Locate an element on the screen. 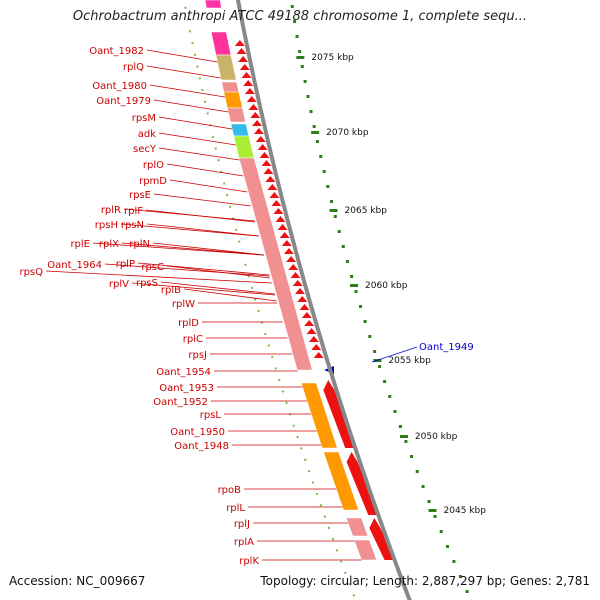 This screenshot has height=600, width=600. major-tick is located at coordinates (403, 436).